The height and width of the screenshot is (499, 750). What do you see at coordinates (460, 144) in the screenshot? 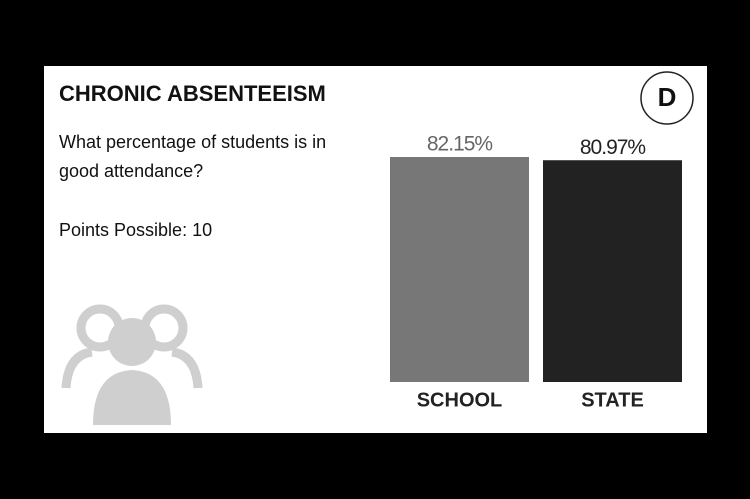
I see `value-label: 82.15%` at bounding box center [460, 144].